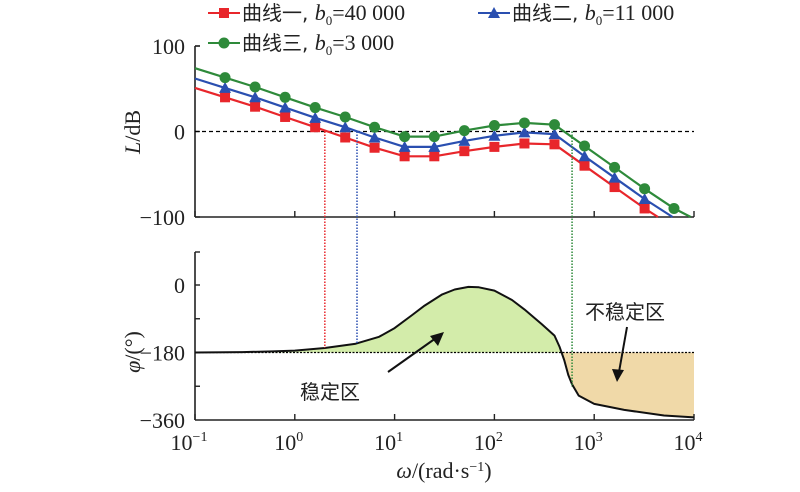  What do you see at coordinates (443, 470) in the screenshot?
I see `x-axis-title: ω/(rad·s−1)` at bounding box center [443, 470].